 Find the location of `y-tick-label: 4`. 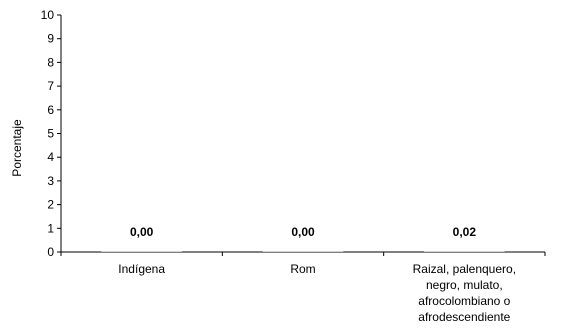

y-tick-label: 4 is located at coordinates (50, 157).